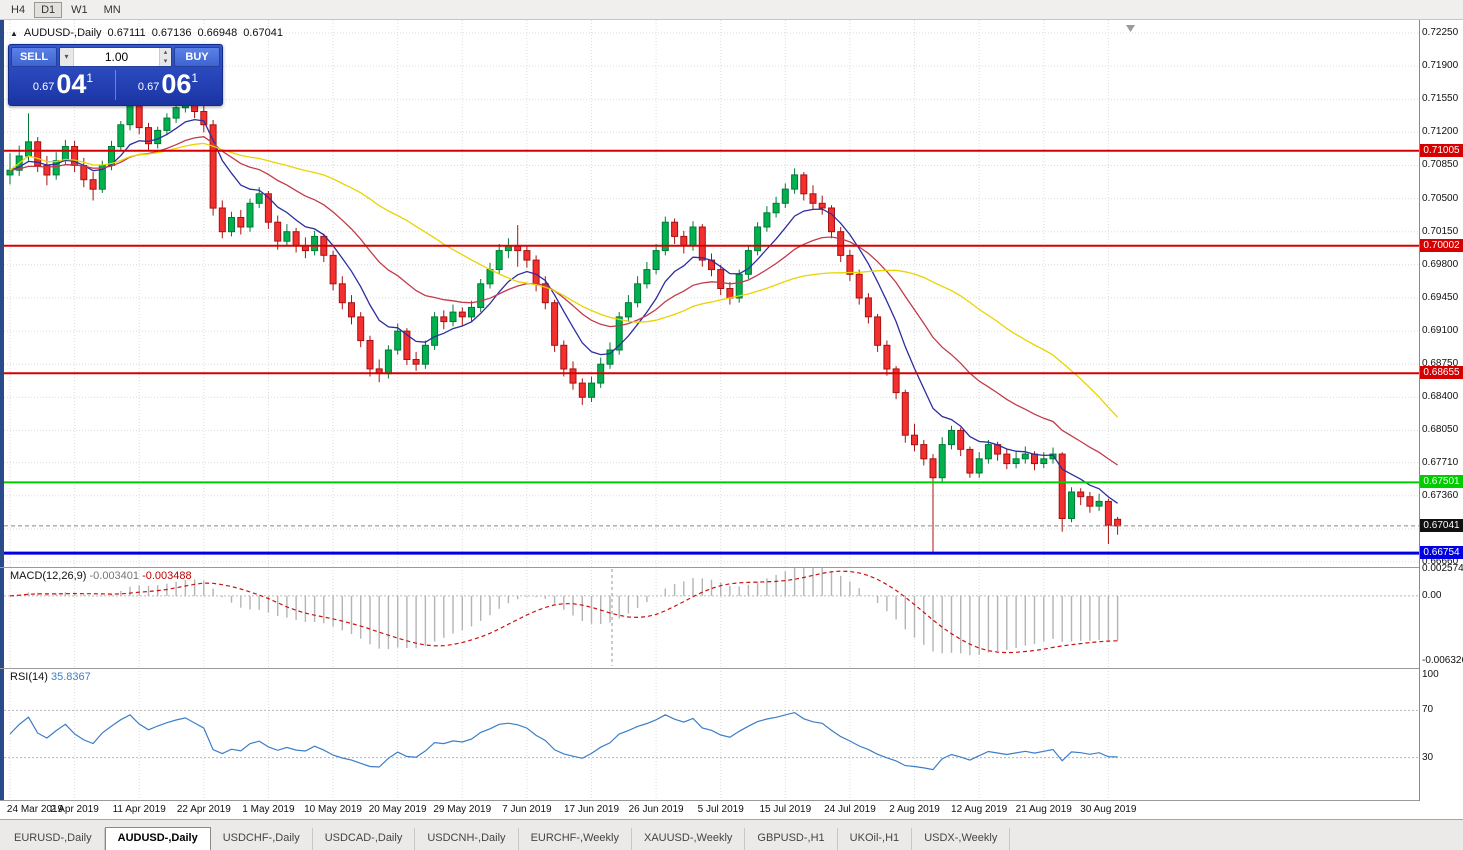  What do you see at coordinates (14, 33) in the screenshot?
I see `one-click-toggle-icon: ▲` at bounding box center [14, 33].